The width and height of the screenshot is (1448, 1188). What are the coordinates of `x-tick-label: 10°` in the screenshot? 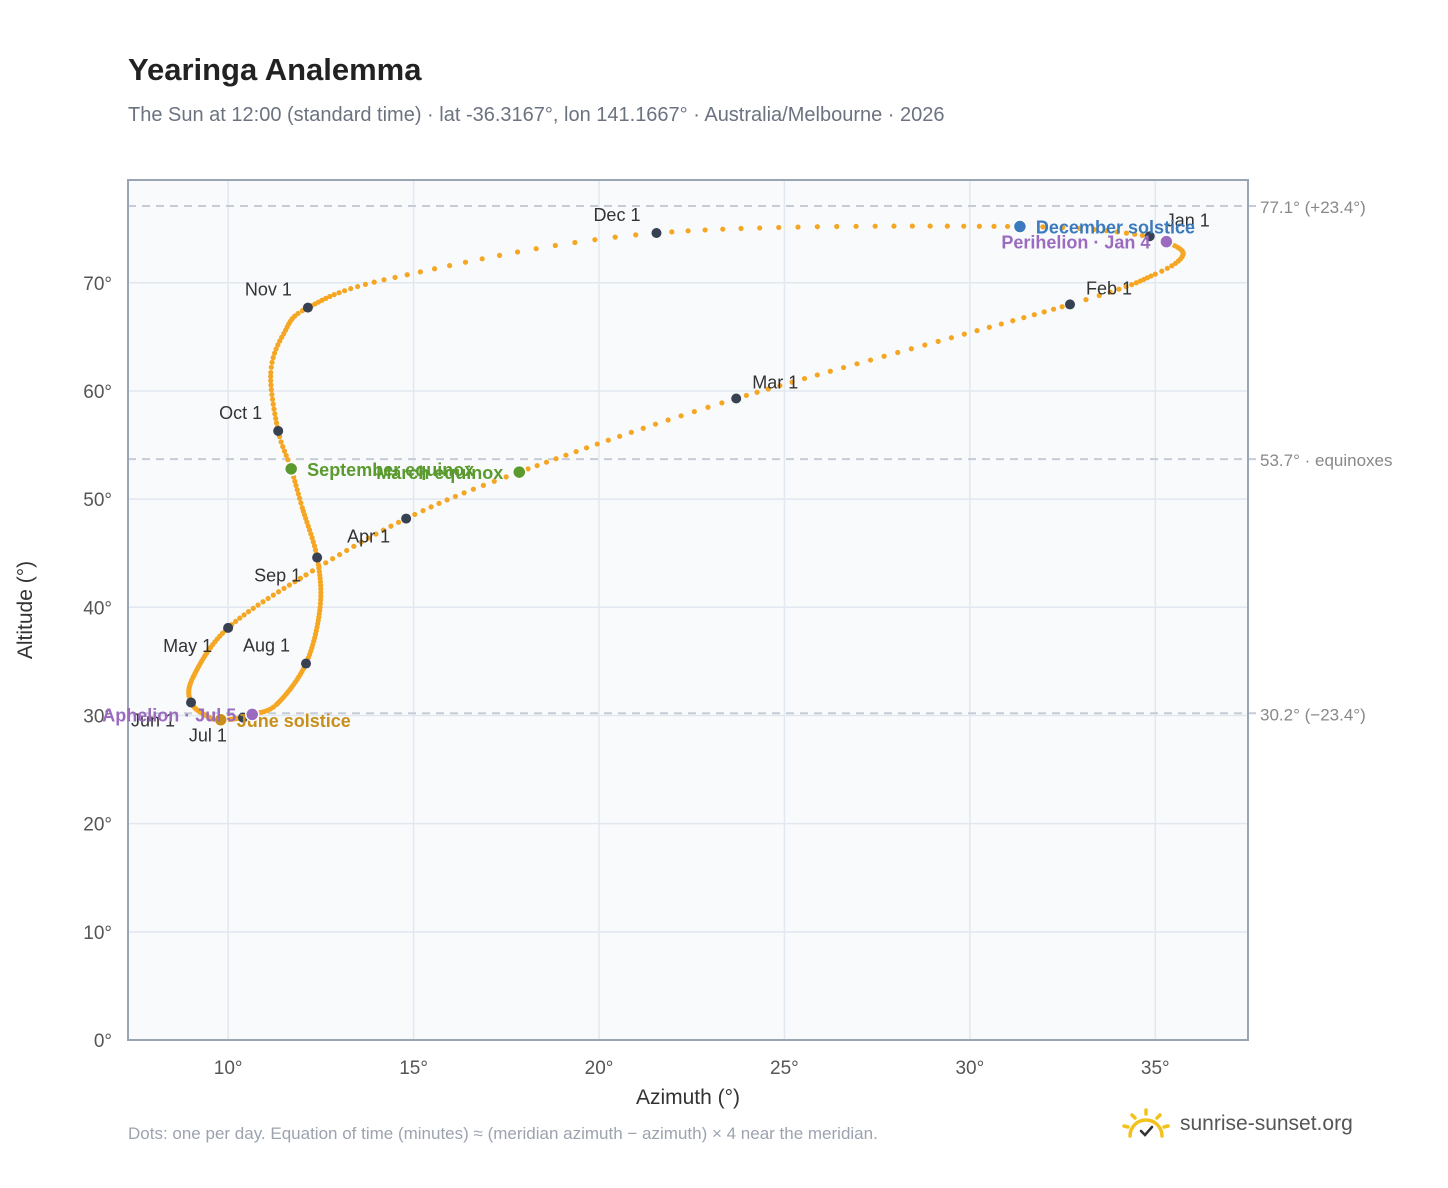 It's located at (228, 1068).